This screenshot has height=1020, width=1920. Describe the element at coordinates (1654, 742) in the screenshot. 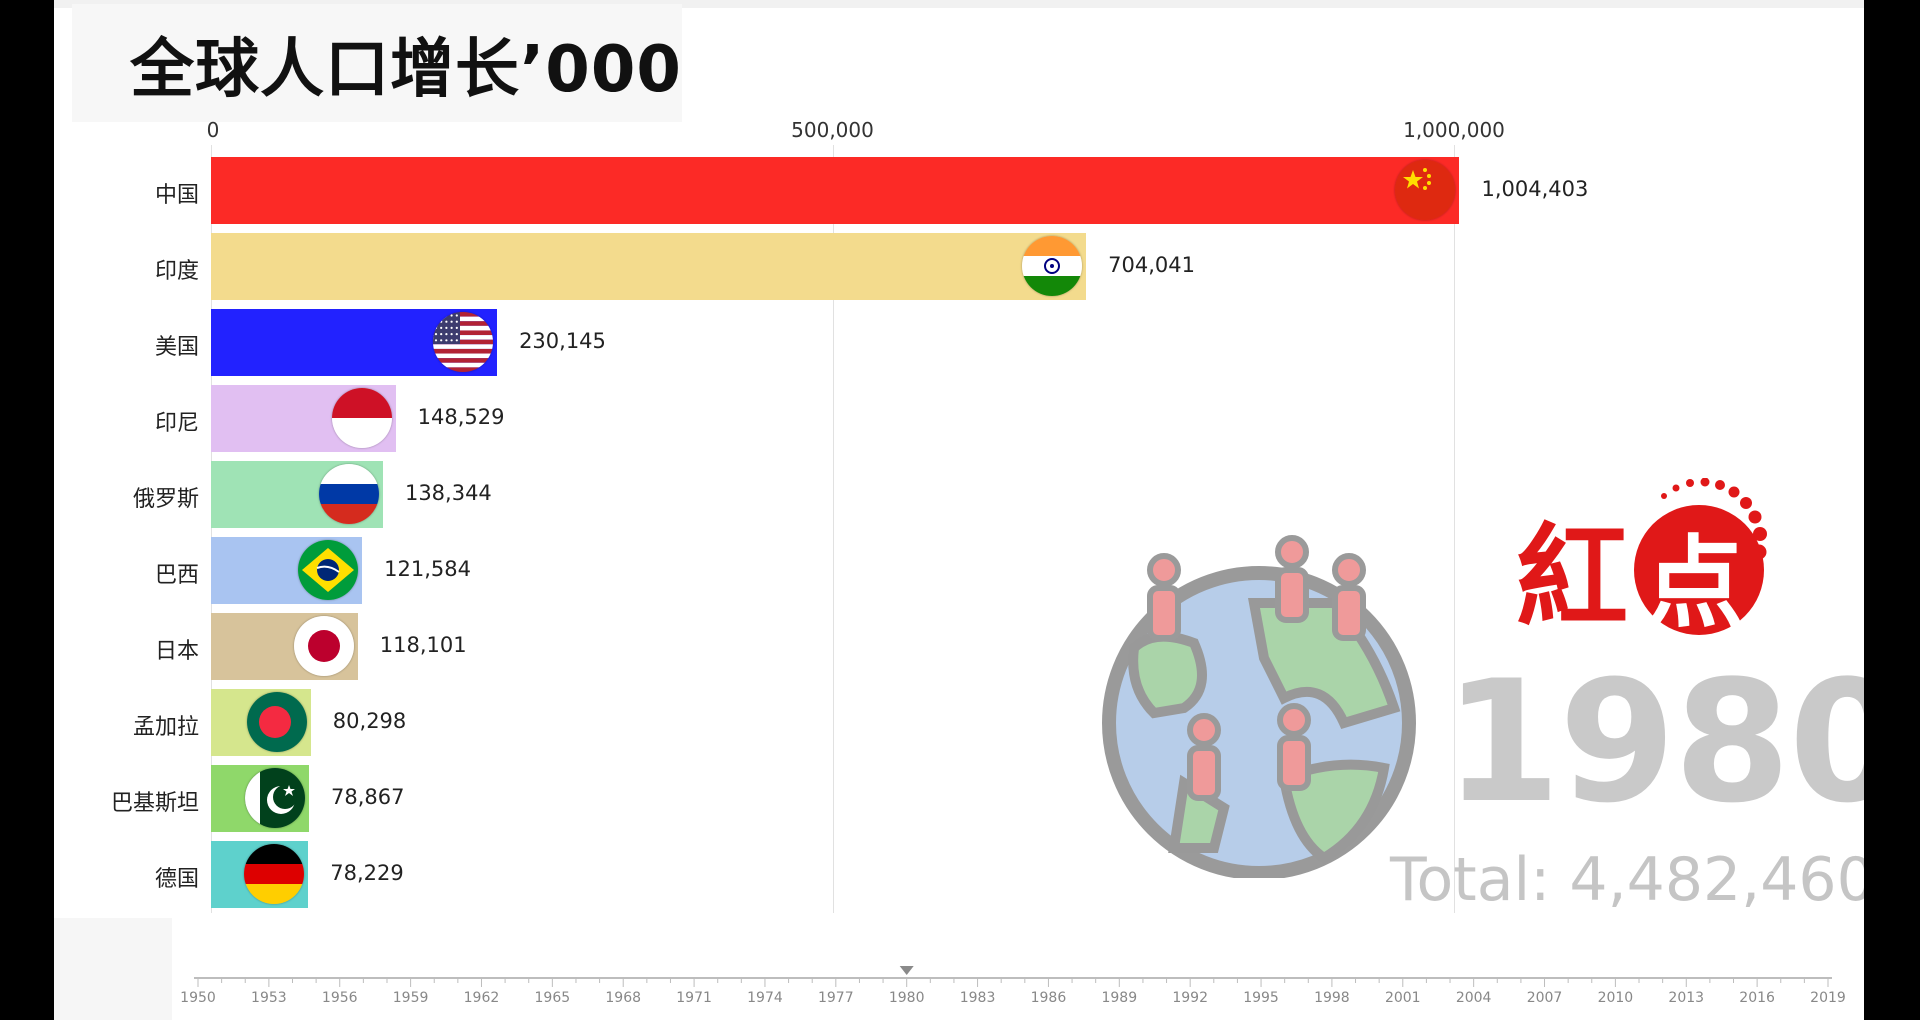

I see `current-year: 1980` at that location.